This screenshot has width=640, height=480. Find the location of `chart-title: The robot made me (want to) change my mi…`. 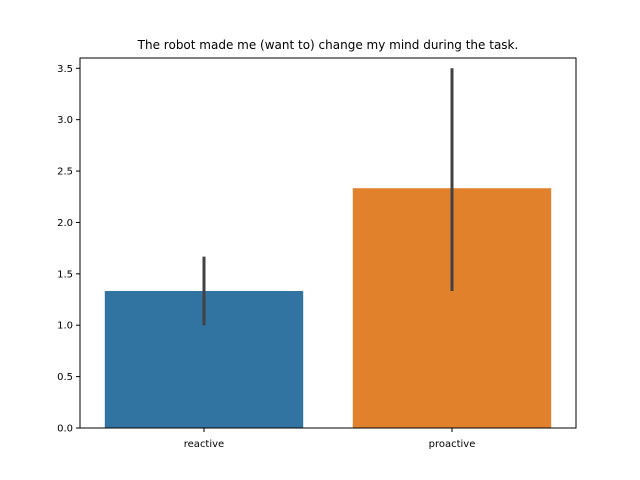

chart-title: The robot made me (want to) change my mi… is located at coordinates (328, 45).